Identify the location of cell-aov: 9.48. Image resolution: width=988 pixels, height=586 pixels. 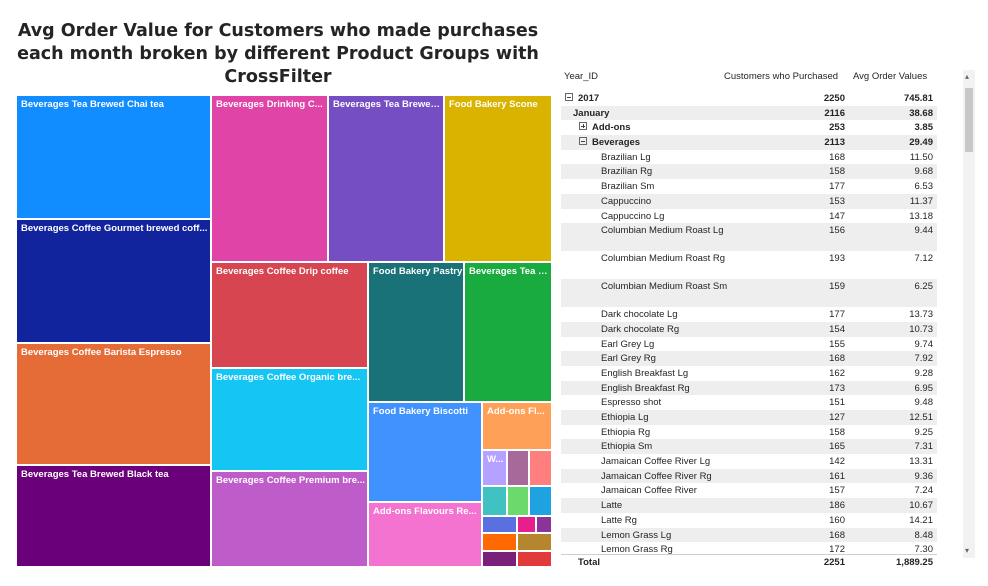
(924, 403).